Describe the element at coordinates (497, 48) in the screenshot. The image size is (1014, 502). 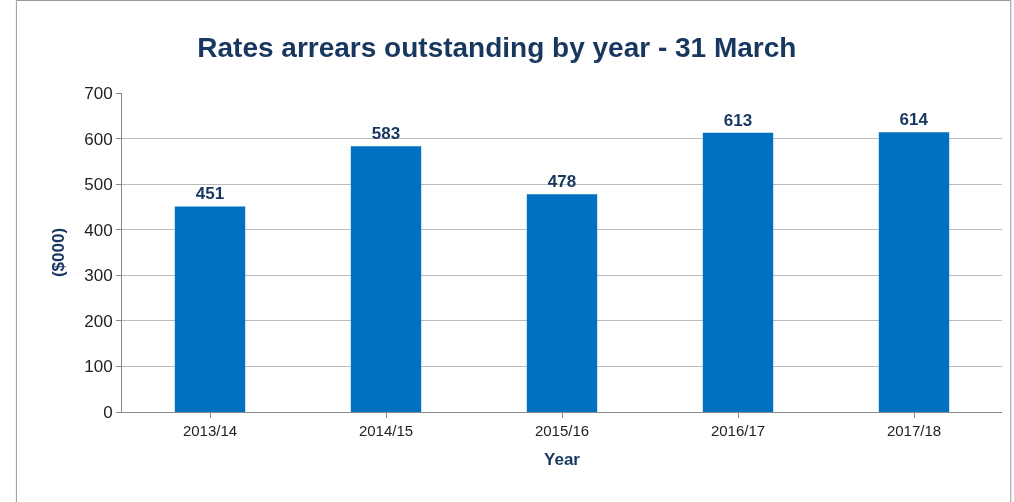
I see `chart-title: Rates arrears outstanding by year - 31 March` at that location.